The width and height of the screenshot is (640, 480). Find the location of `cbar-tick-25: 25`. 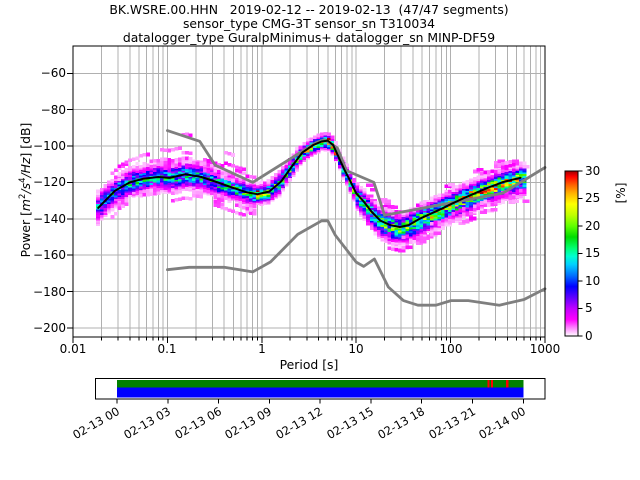

cbar-tick-25: 25 is located at coordinates (593, 198).